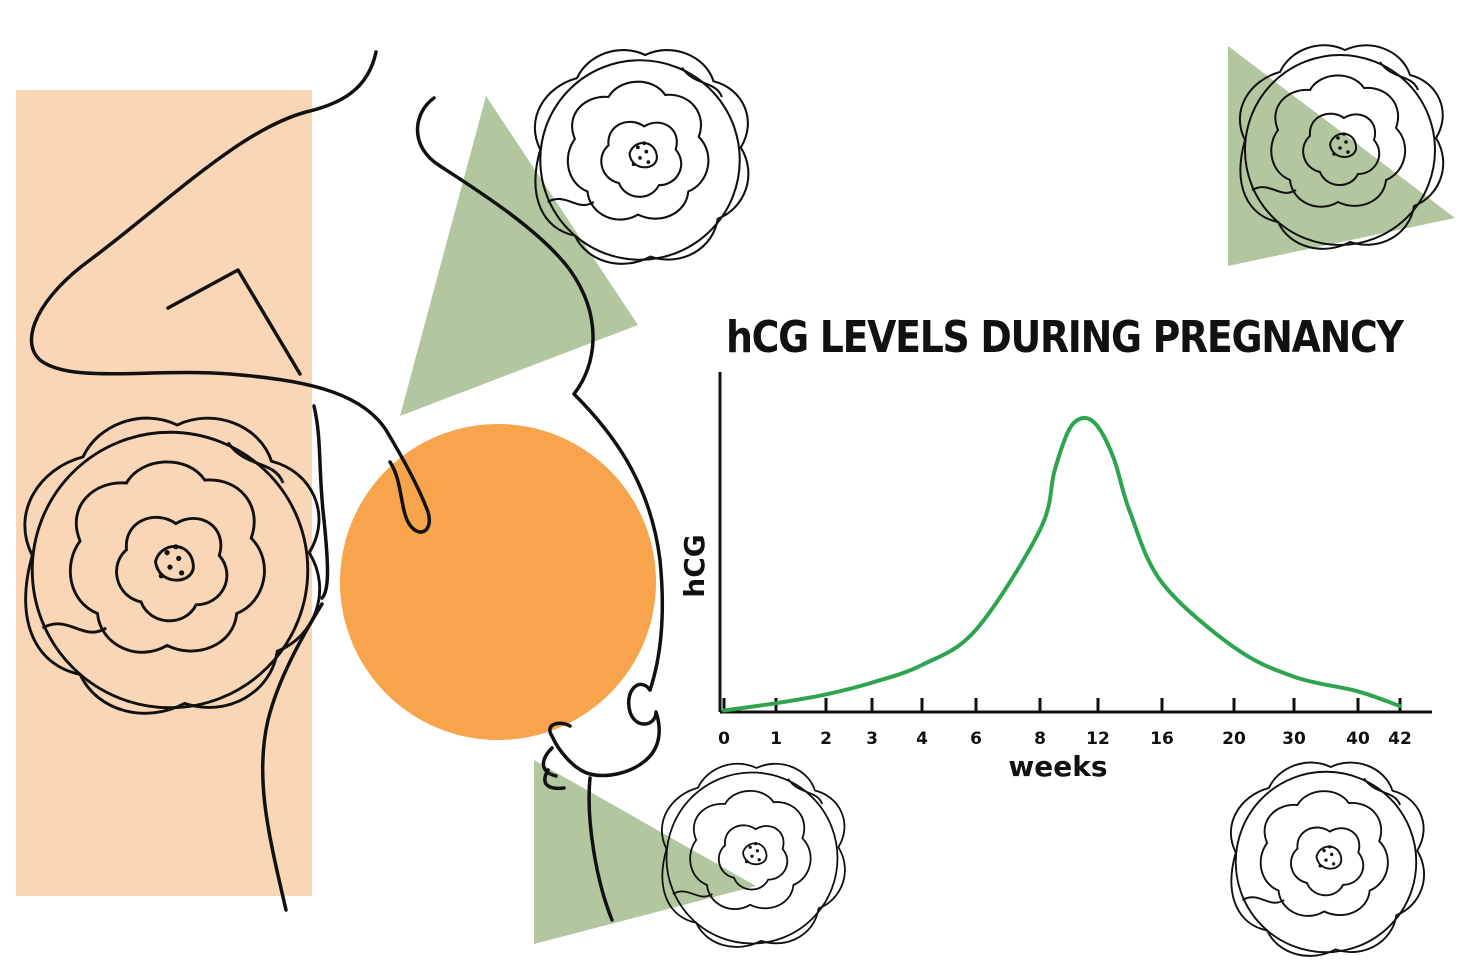 Image resolution: width=1470 pixels, height=980 pixels. Describe the element at coordinates (1098, 739) in the screenshot. I see `x-tick-label: 12` at that location.